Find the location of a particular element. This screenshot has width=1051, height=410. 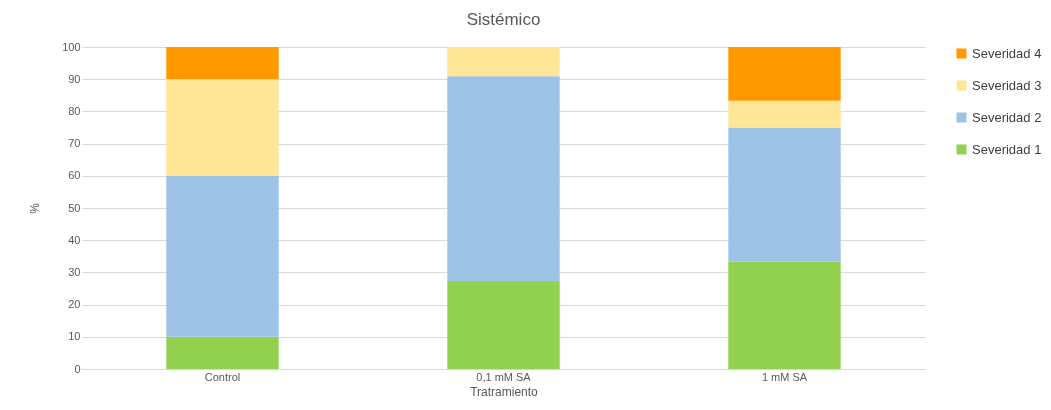

legend-label: Severidad 4 is located at coordinates (1007, 53).